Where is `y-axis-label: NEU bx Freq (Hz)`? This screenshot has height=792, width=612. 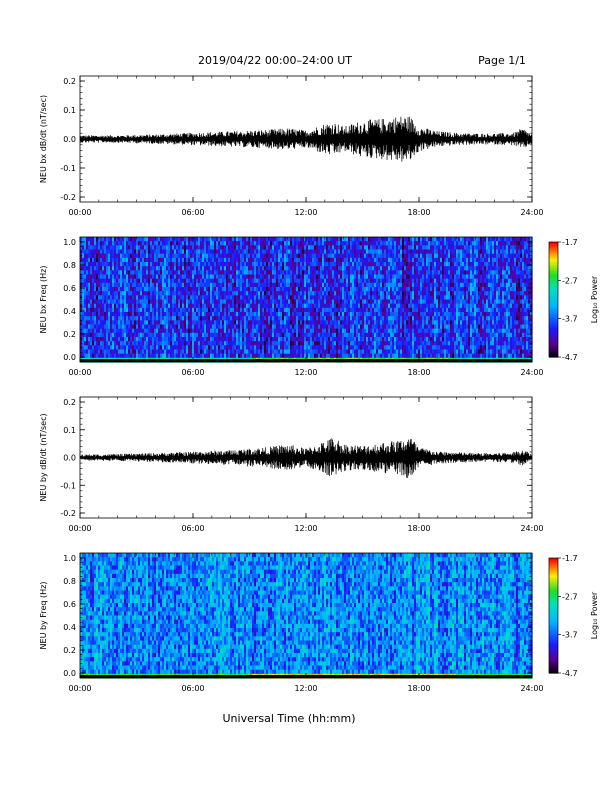 y-axis-label: NEU bx Freq (Hz) is located at coordinates (43, 300).